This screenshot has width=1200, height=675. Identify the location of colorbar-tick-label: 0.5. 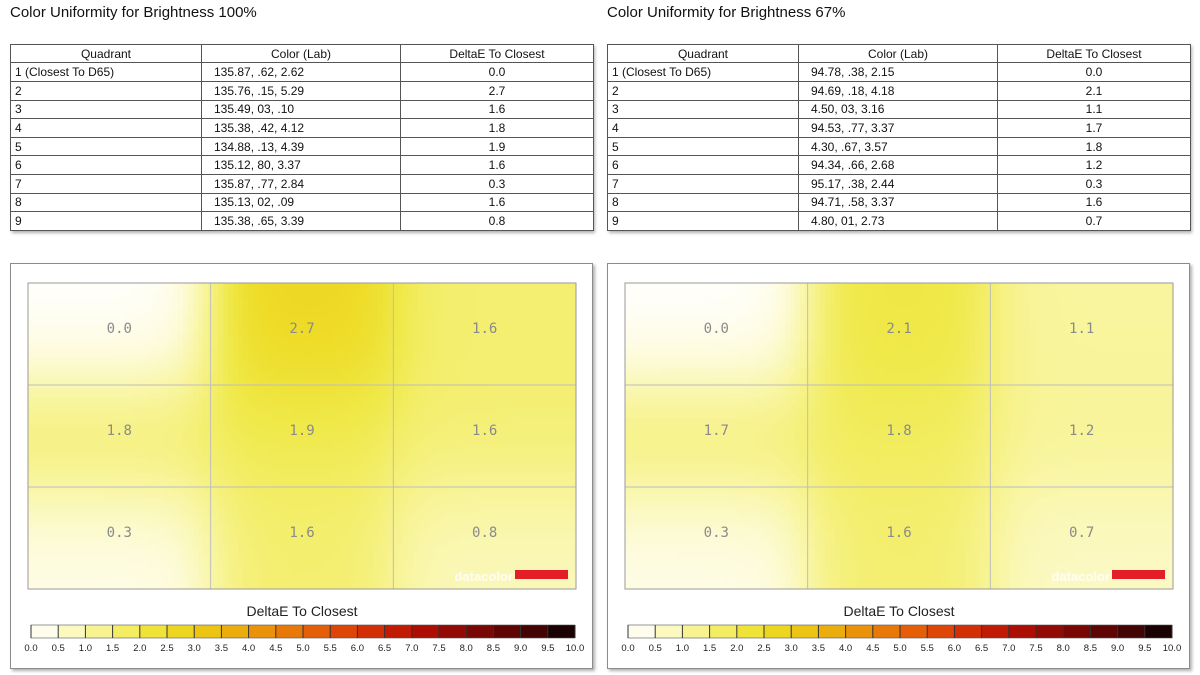
(655, 648).